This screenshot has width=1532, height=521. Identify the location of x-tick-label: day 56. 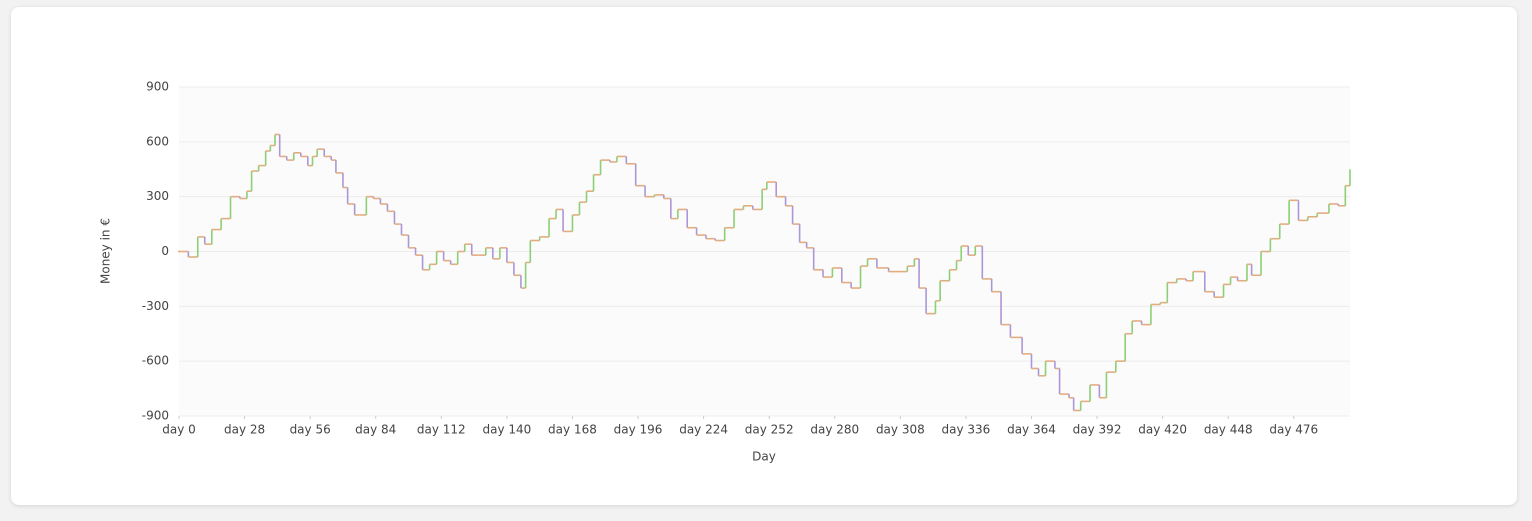
(310, 430).